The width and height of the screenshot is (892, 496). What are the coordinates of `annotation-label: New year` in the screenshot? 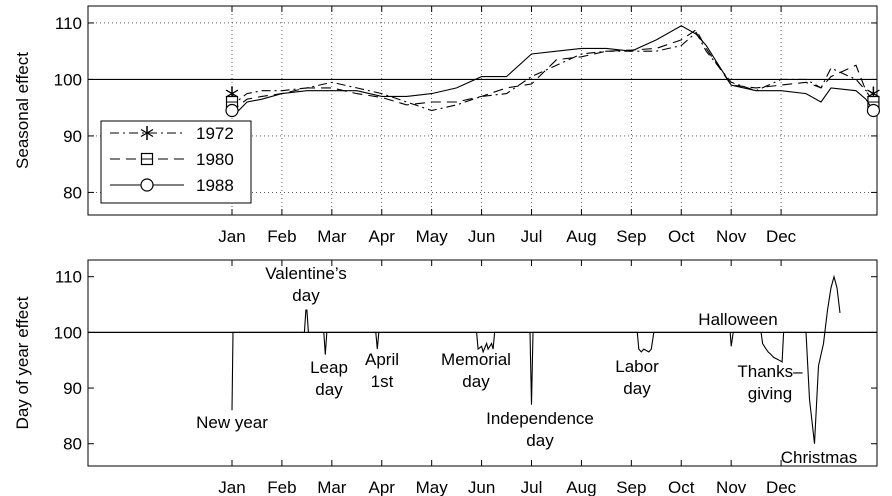 It's located at (232, 422).